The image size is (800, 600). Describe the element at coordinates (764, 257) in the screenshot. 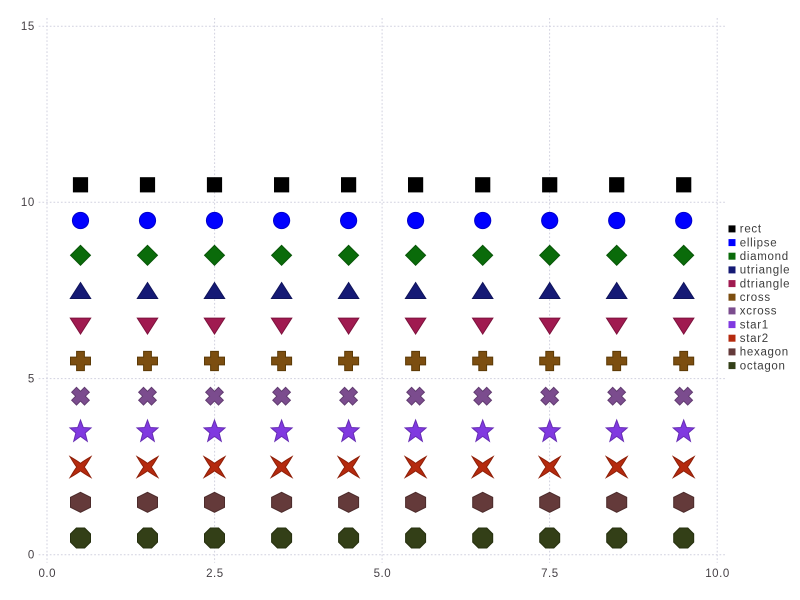

I see `svg-text: diamond` at that location.